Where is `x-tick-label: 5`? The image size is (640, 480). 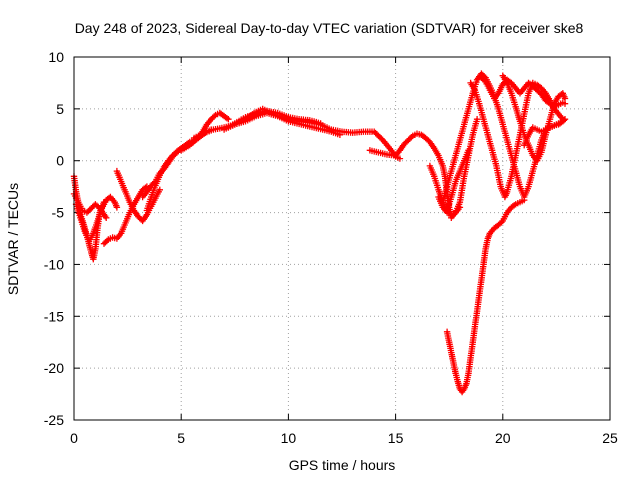 x-tick-label: 5 is located at coordinates (181, 438).